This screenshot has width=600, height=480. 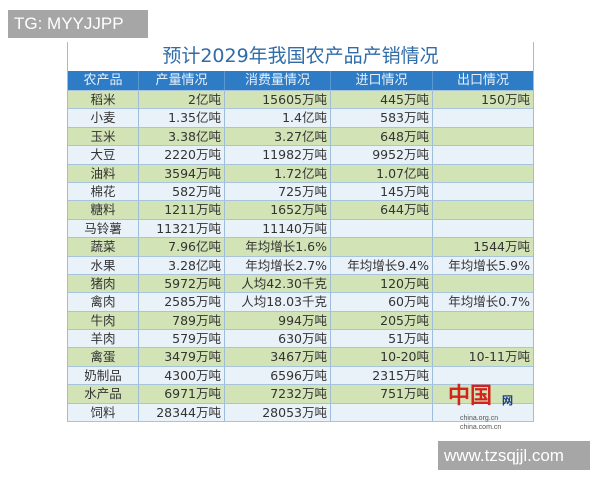 What do you see at coordinates (182, 265) in the screenshot?
I see `value-cell: 3.28亿吨` at bounding box center [182, 265].